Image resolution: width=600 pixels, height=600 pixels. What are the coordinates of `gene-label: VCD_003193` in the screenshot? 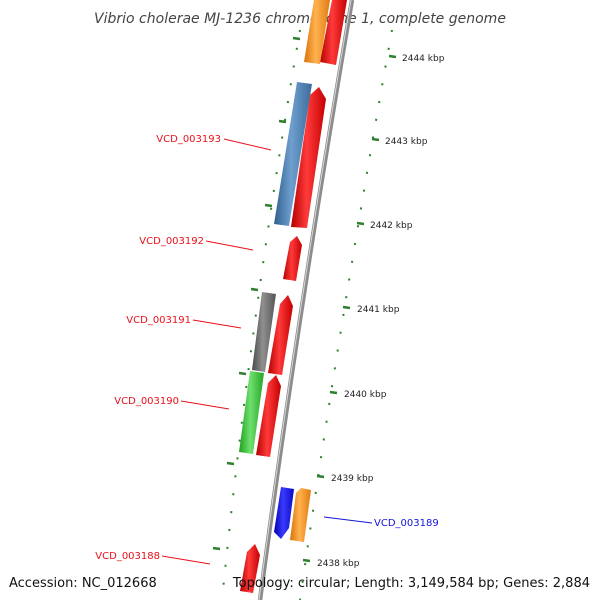 It's located at (188, 139).